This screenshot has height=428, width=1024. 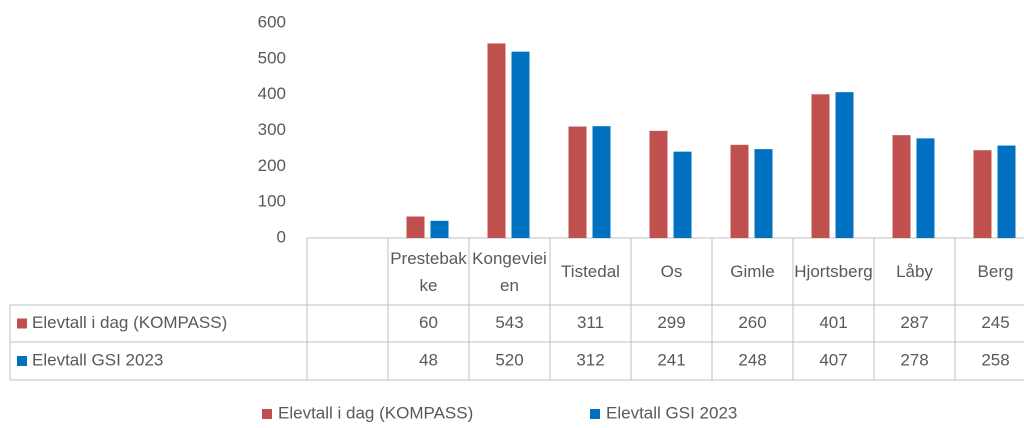 I want to click on x-tick-label: Gimle, so click(x=752, y=271).